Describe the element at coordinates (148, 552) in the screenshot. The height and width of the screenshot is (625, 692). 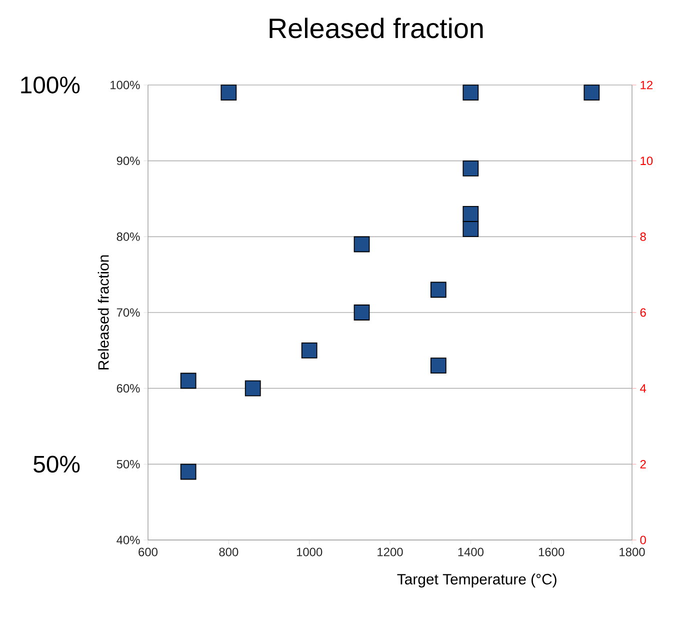
I see `x-tick-label: 600` at that location.